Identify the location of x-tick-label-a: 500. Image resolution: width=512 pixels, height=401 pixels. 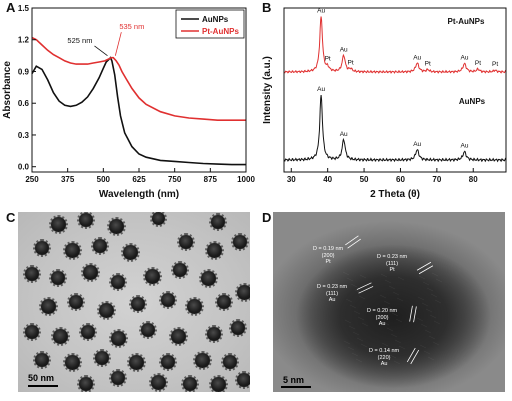
(104, 179).